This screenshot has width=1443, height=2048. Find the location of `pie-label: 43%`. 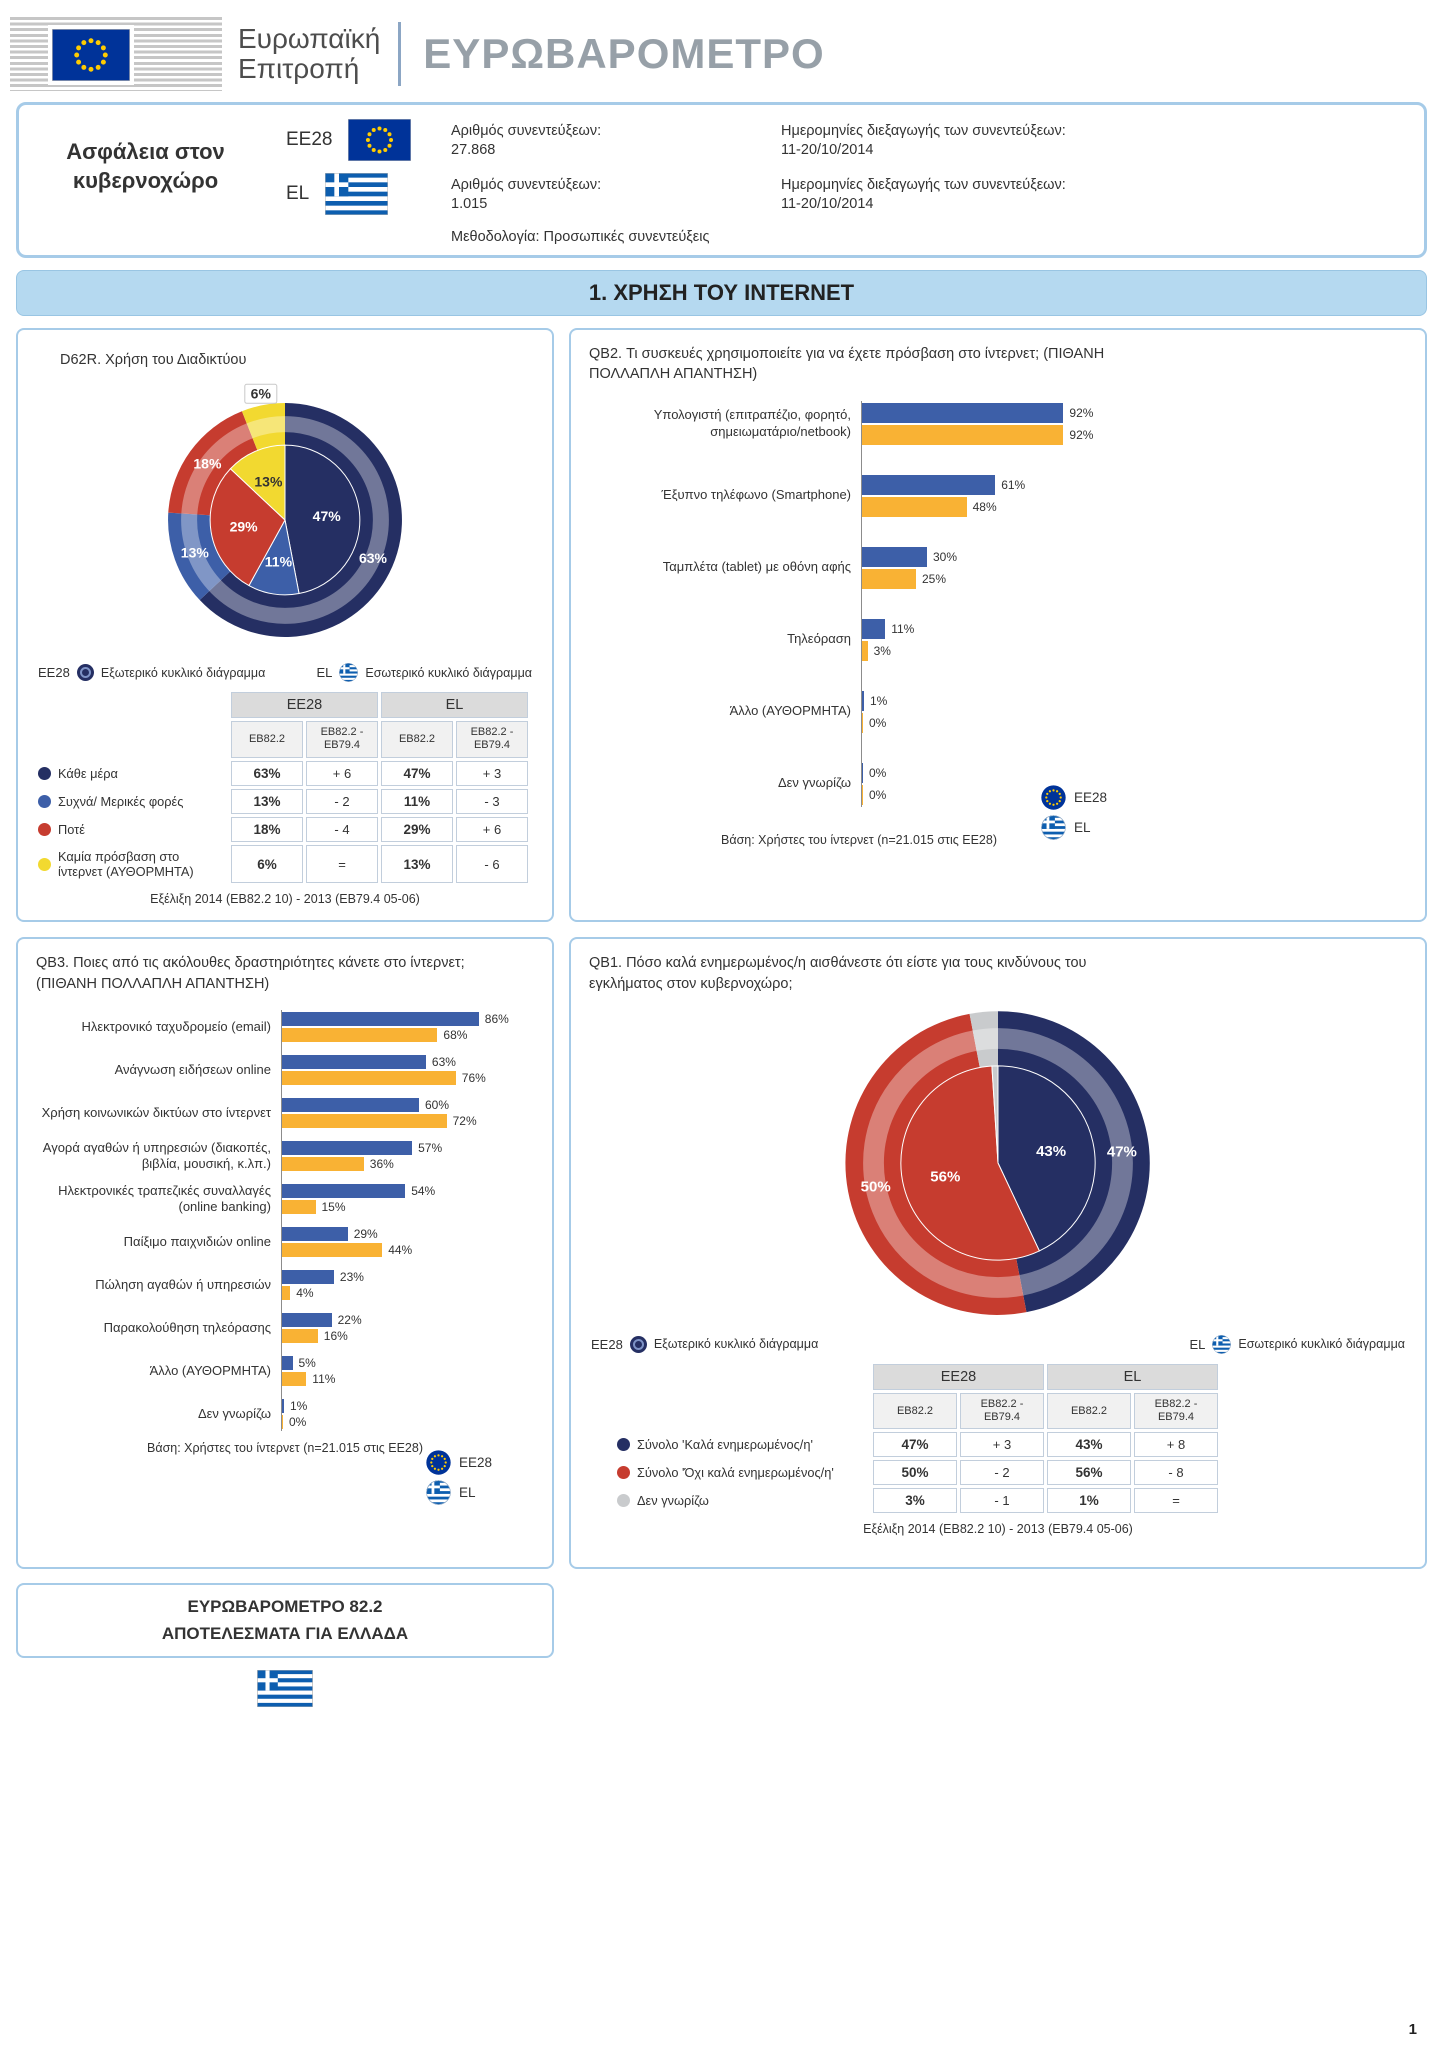

pie-label: 43% is located at coordinates (1051, 1151).